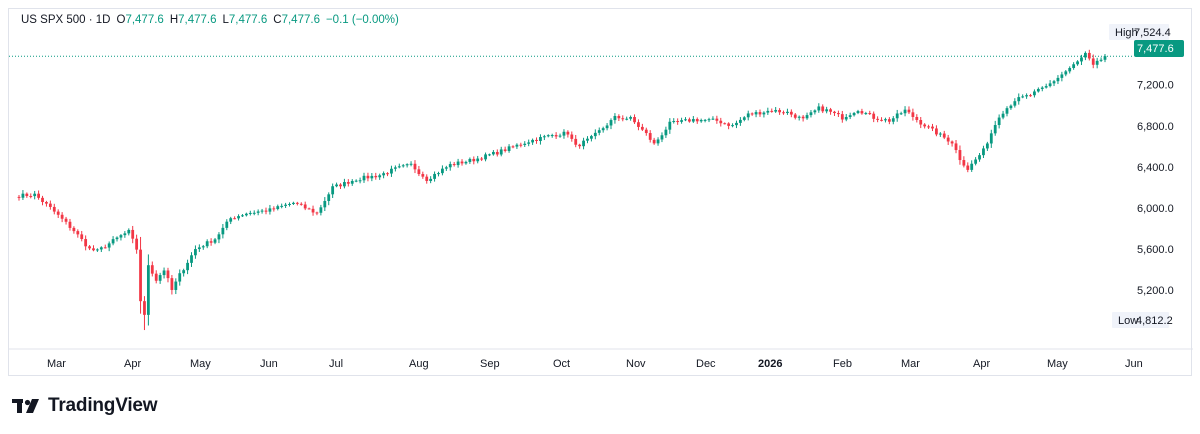  Describe the element at coordinates (1155, 209) in the screenshot. I see `y-tick-label: 6,000.0` at that location.